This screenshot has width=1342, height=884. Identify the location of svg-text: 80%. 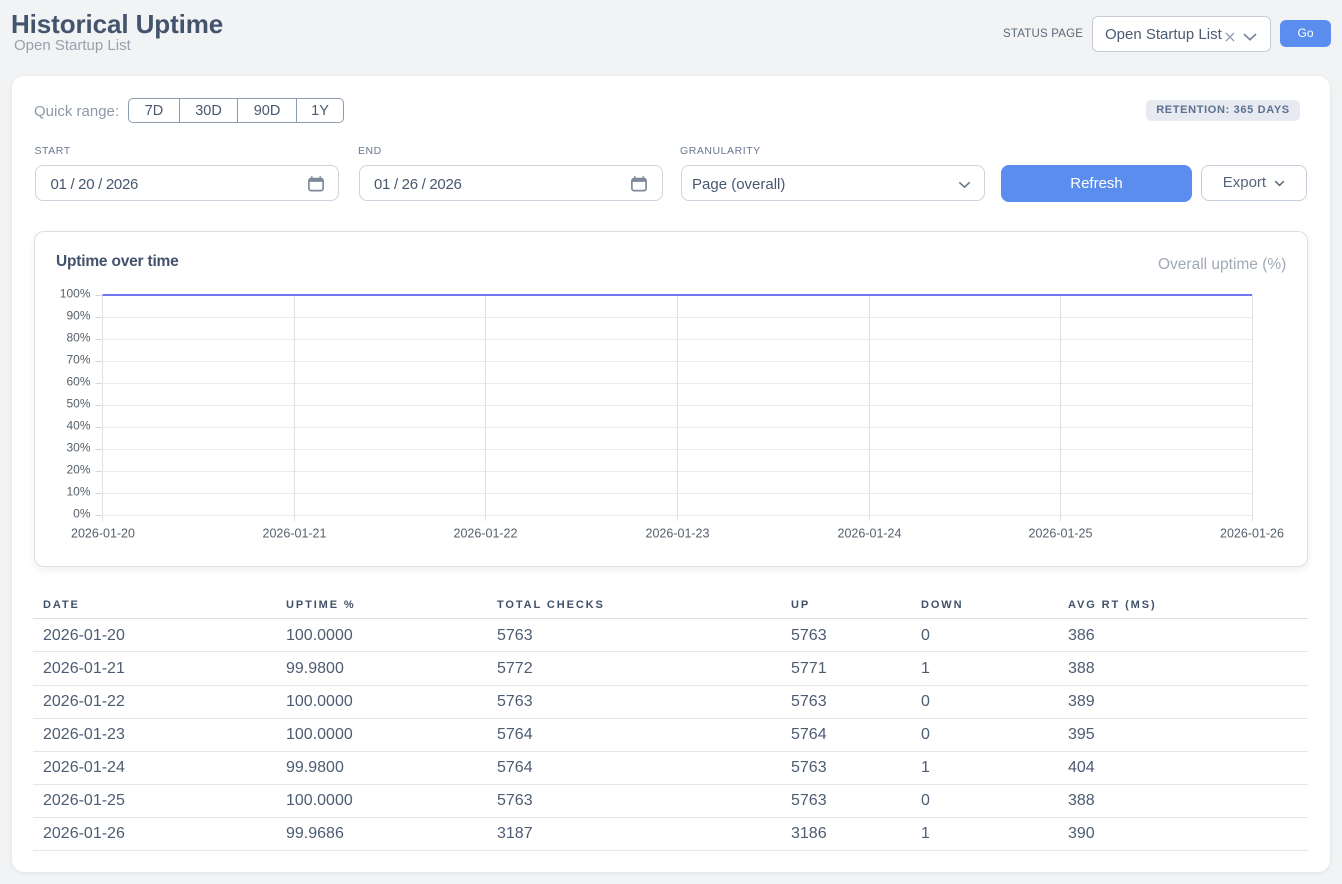
(78, 338).